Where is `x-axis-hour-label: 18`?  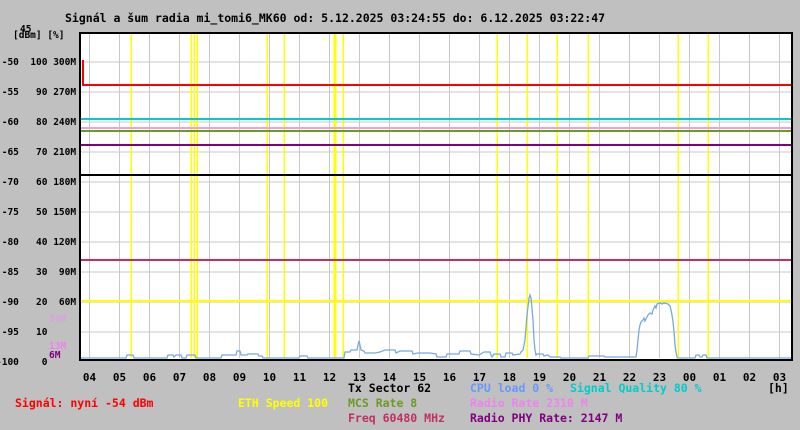 x-axis-hour-label: 18 is located at coordinates (509, 377).